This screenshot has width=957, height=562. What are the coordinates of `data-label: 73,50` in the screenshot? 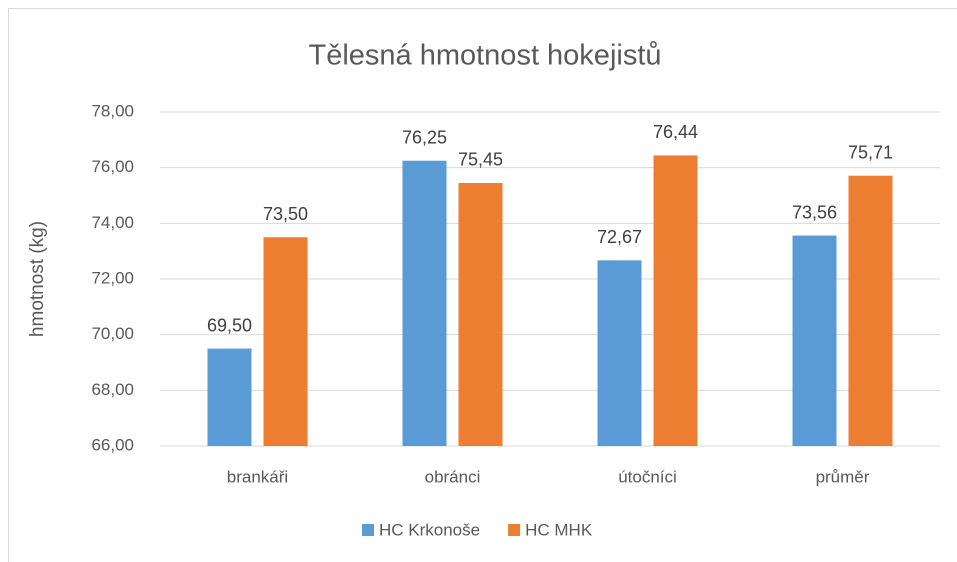 It's located at (285, 214).